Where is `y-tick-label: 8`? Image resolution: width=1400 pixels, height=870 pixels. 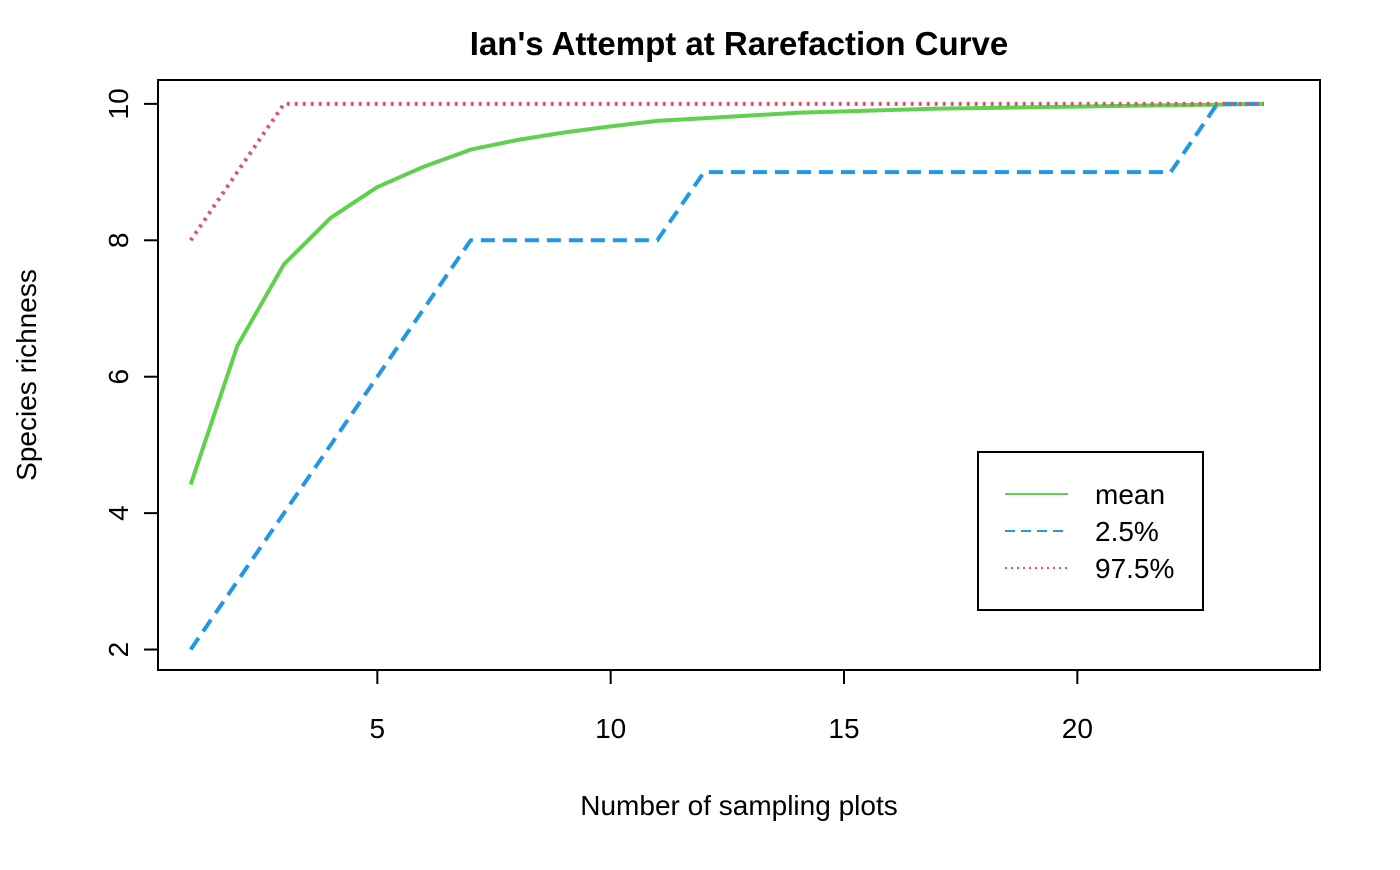 y-tick-label: 8 is located at coordinates (118, 240).